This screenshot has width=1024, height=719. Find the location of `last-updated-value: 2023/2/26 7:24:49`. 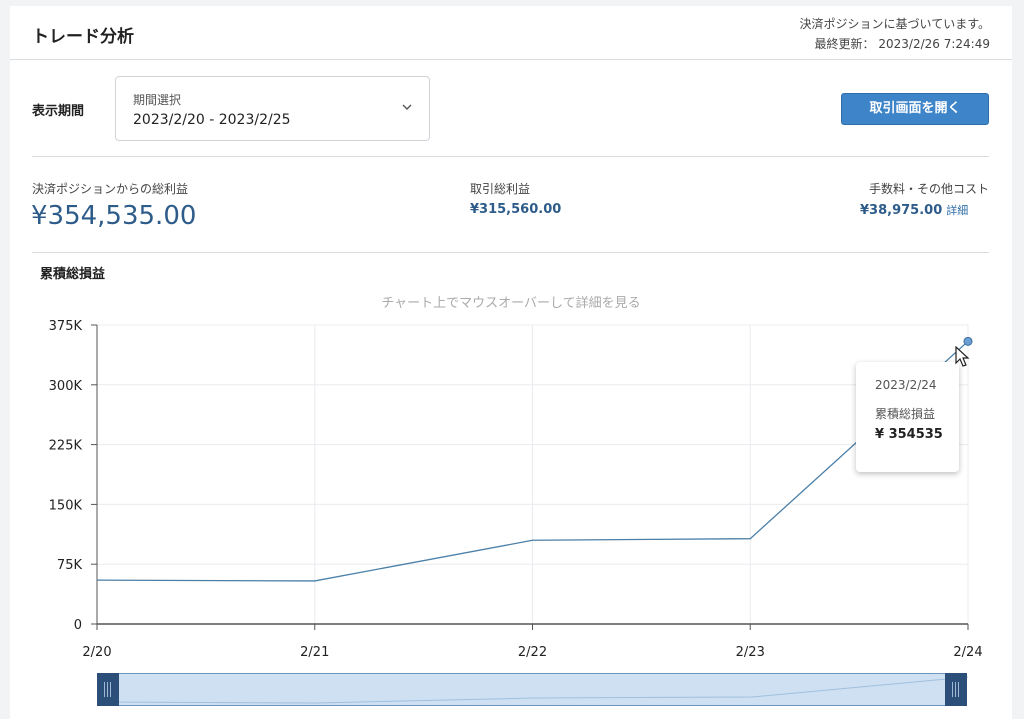

last-updated-value: 2023/2/26 7:24:49 is located at coordinates (934, 44).